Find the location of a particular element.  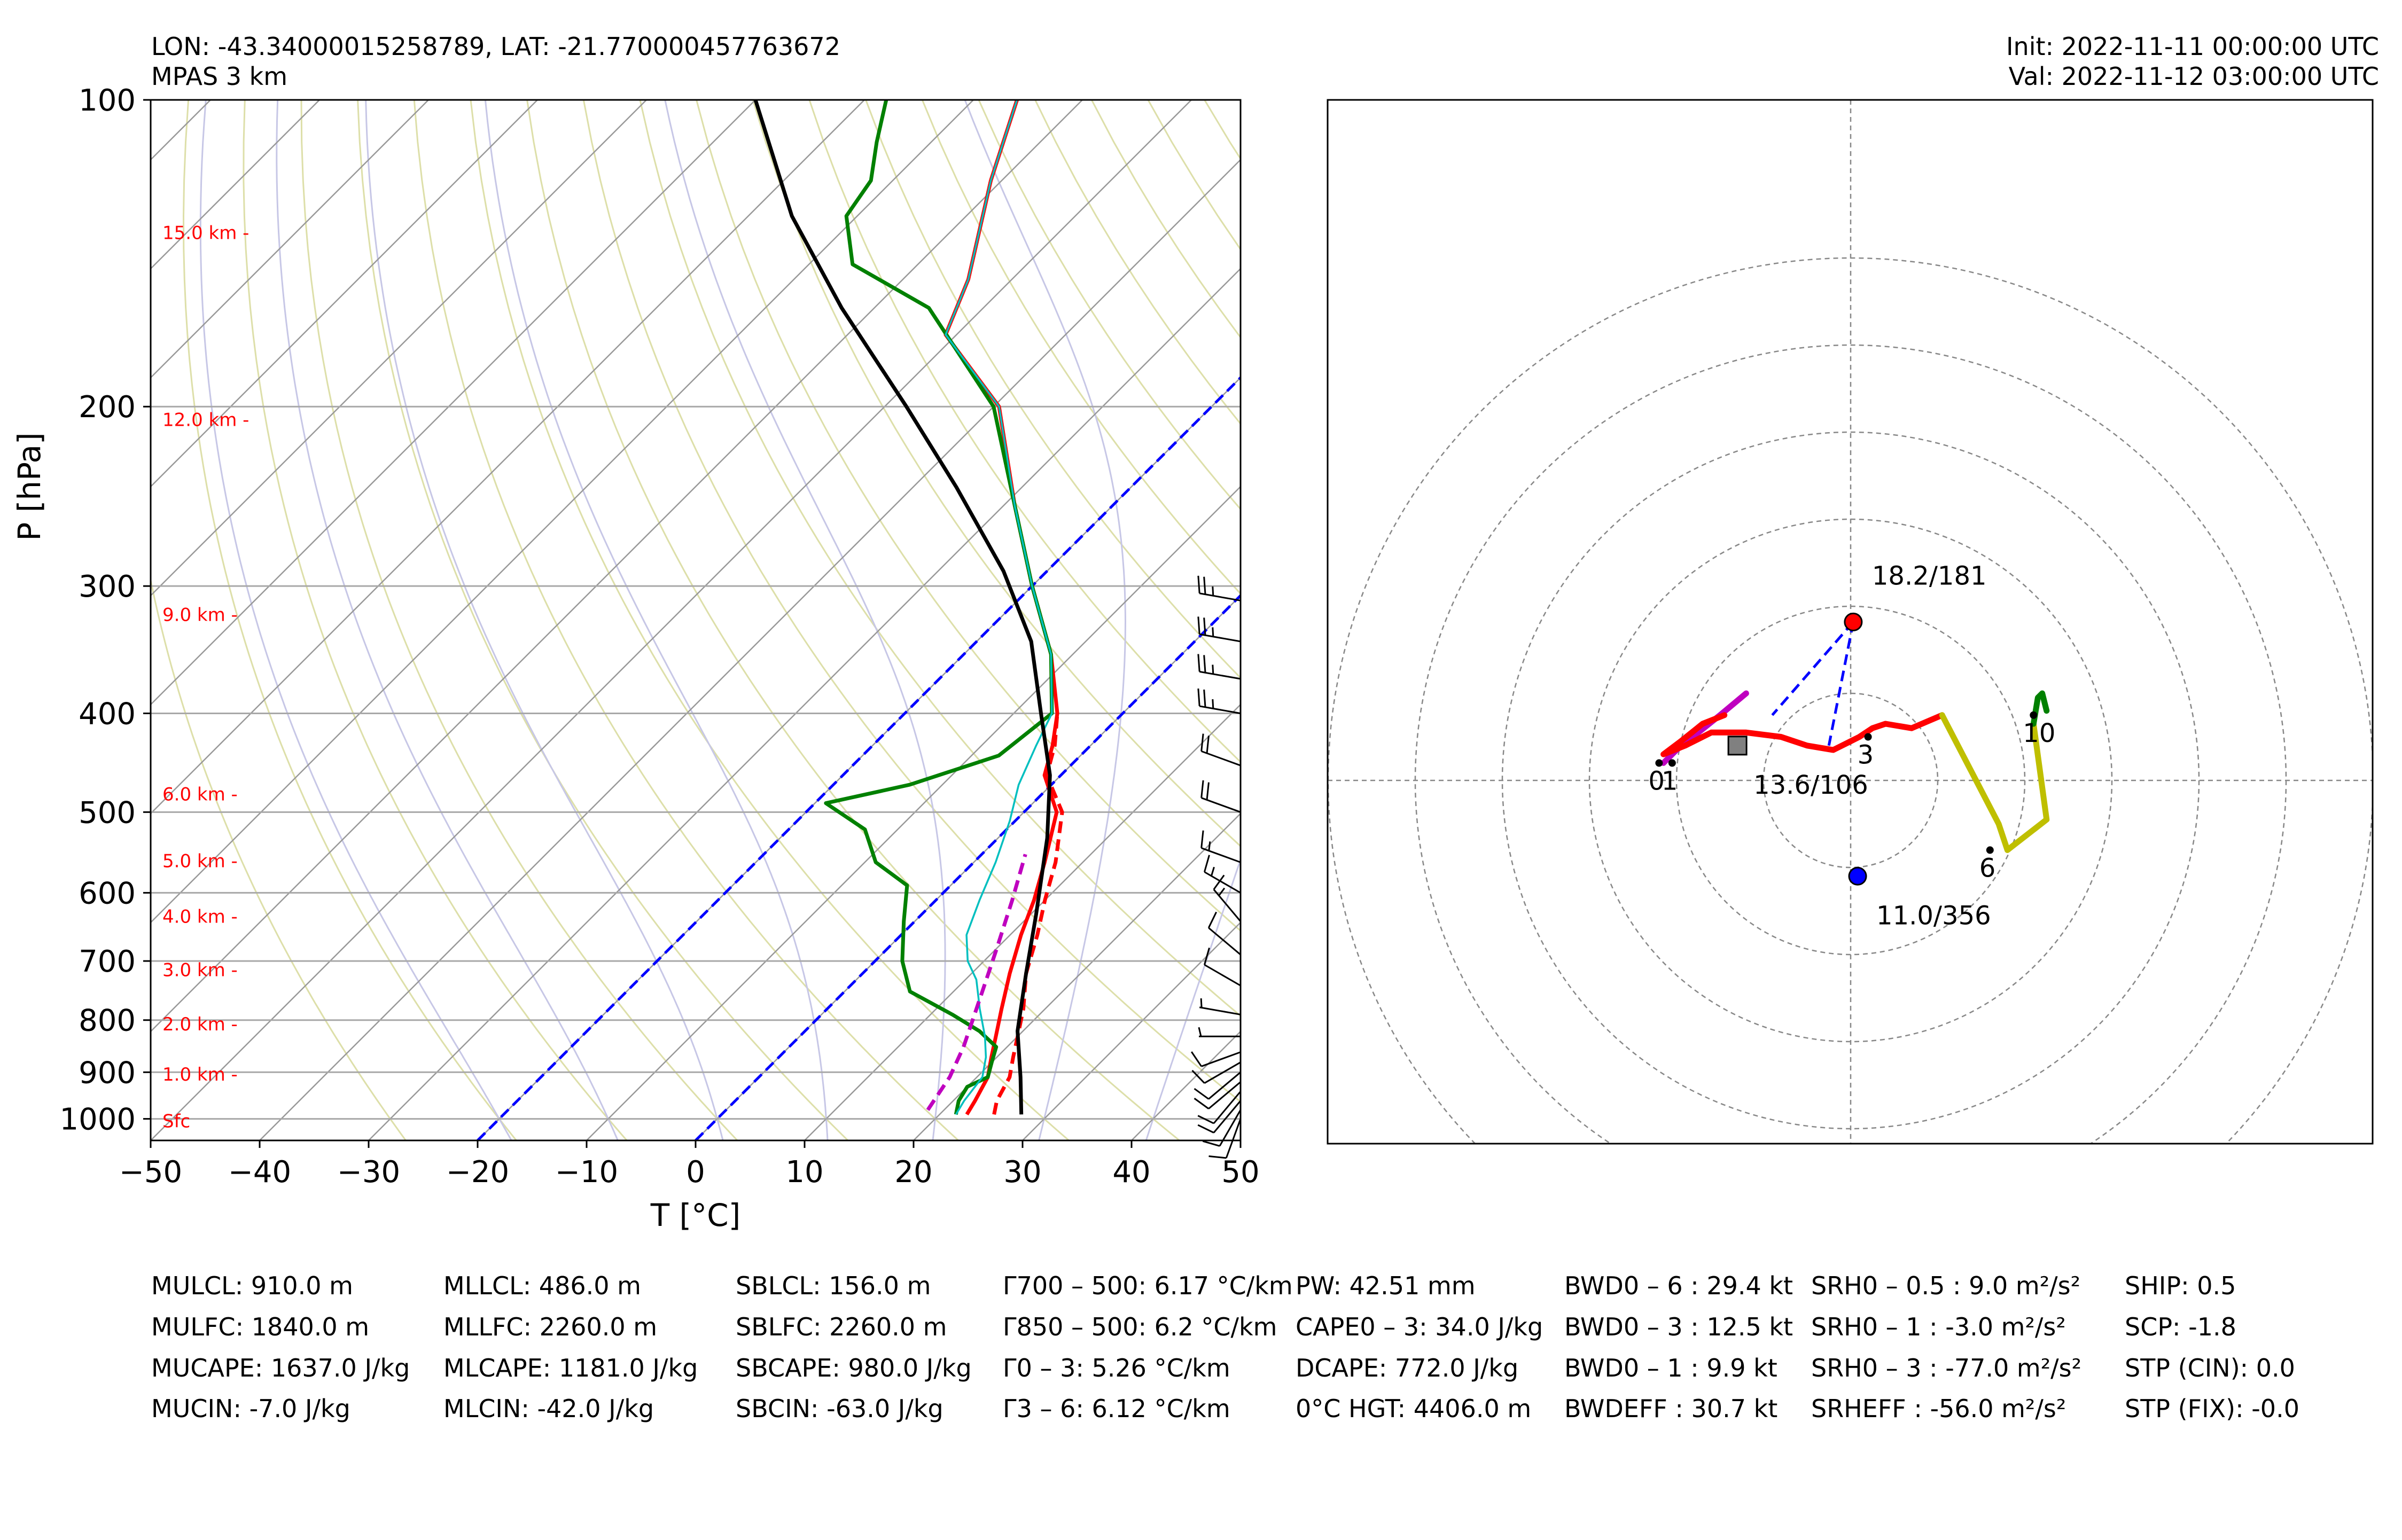

index-value: Γ850 – 500: 6.2 °C/km is located at coordinates (1140, 1326).